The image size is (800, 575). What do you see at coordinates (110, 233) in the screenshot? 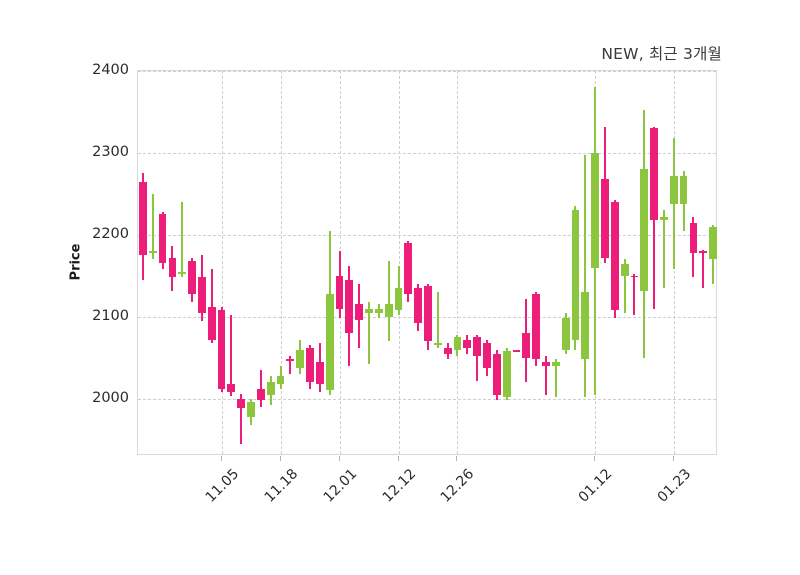
I see `y-axis-tick-label: 2200` at bounding box center [110, 233].